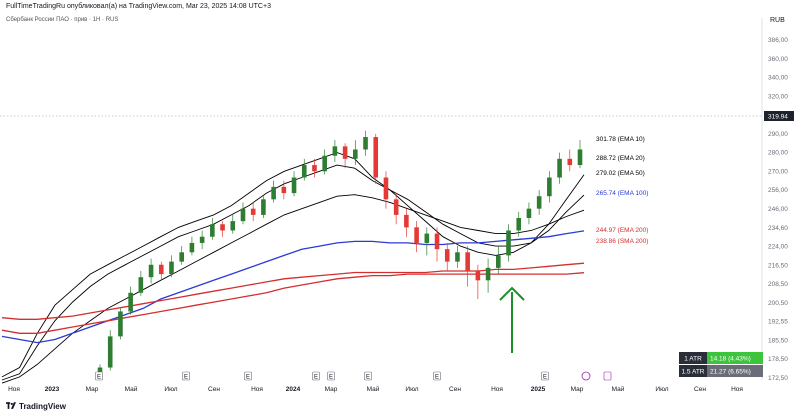 Image resolution: width=800 pixels, height=414 pixels. I want to click on price-tick: 290,00, so click(778, 134).